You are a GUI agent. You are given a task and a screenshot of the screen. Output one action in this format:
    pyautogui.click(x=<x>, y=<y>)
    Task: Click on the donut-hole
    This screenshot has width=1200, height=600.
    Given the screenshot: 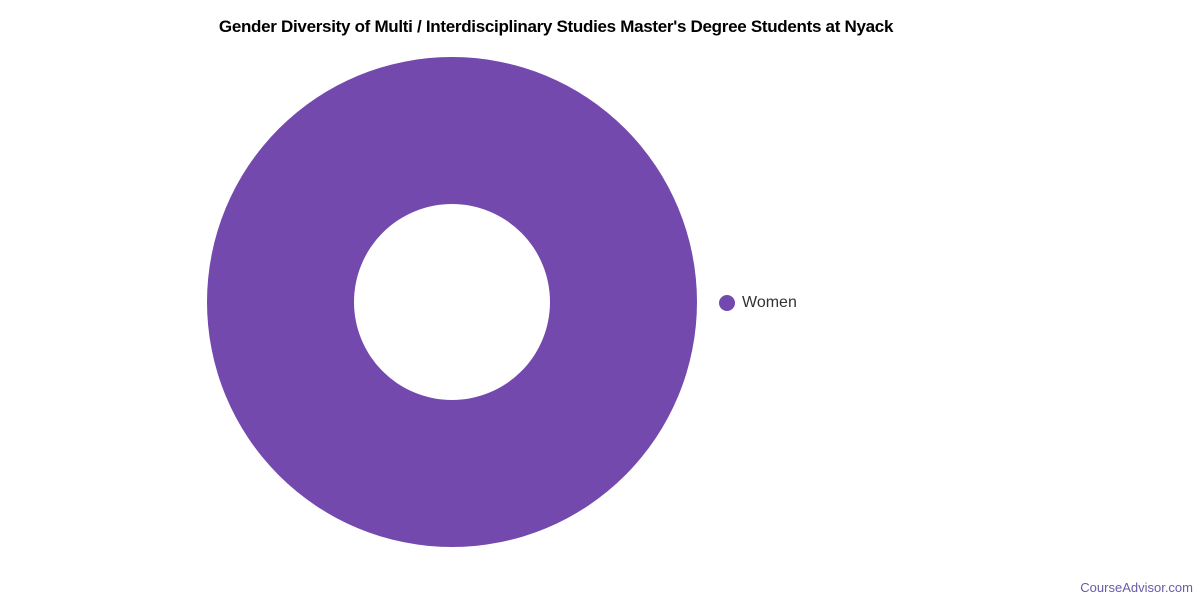 What is the action you would take?
    pyautogui.click(x=452, y=302)
    